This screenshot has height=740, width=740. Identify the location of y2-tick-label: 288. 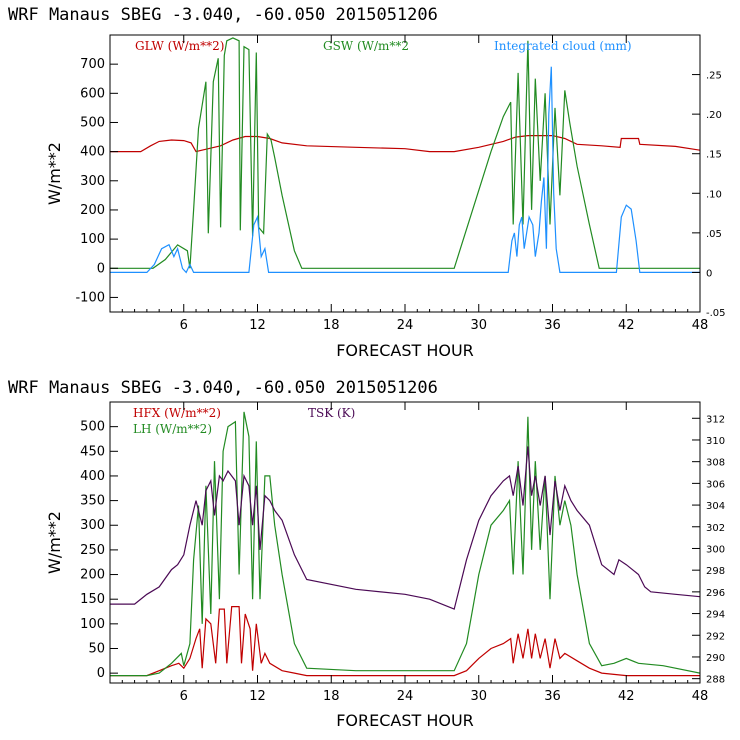
(715, 680).